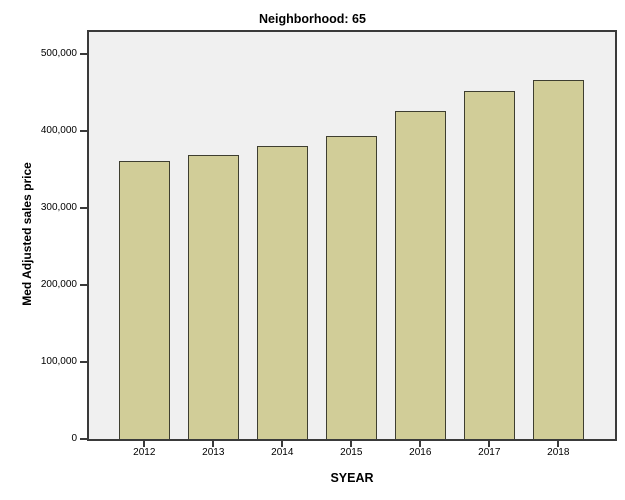 This screenshot has height=500, width=625. I want to click on y-tick-label: 100,000, so click(58, 361).